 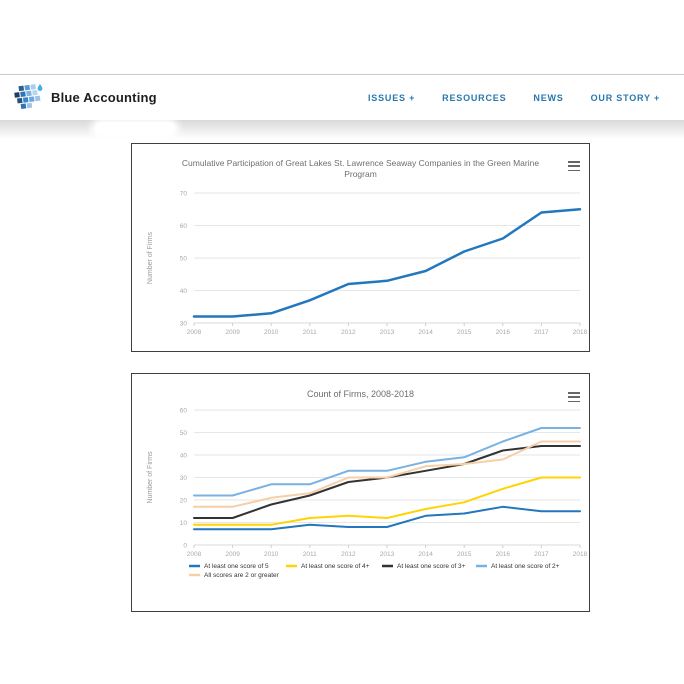 I want to click on svg-text: All scores are 2 or greater, so click(x=242, y=575).